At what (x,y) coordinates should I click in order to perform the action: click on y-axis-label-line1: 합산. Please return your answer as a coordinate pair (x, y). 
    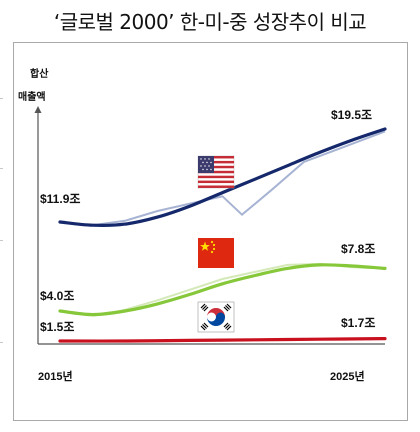
    Looking at the image, I should click on (39, 73).